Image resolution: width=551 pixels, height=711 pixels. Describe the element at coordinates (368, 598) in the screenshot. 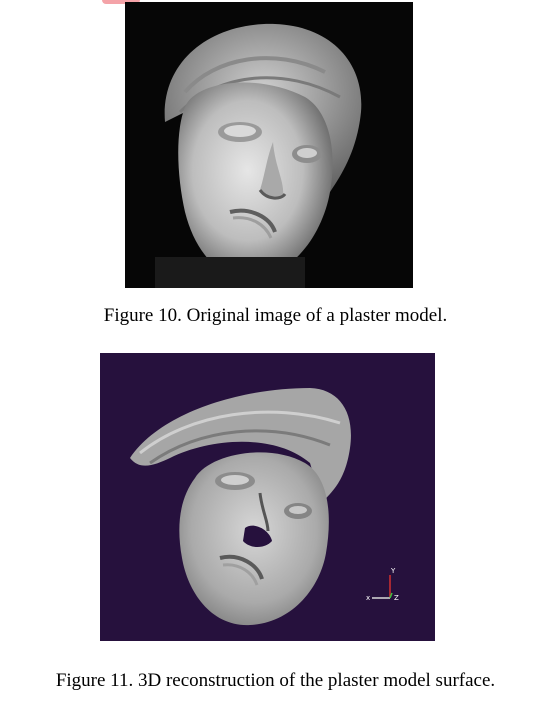

I see `axis-x-label: x` at that location.